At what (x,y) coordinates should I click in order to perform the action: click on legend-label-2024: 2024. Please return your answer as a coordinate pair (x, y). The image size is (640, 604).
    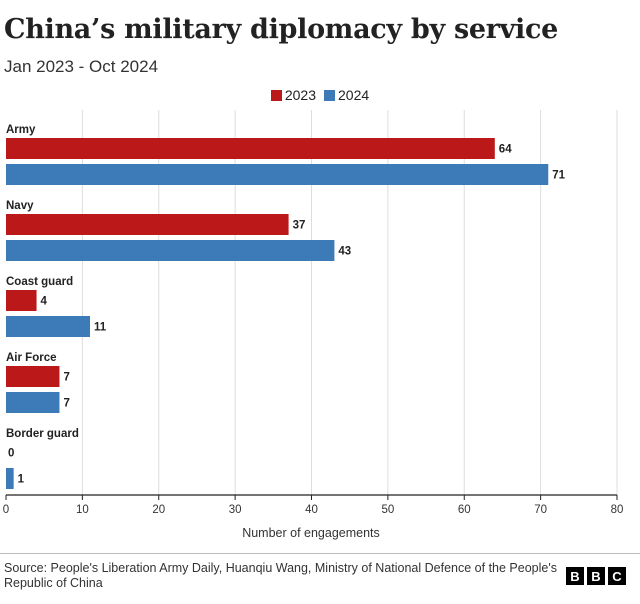
    Looking at the image, I should click on (354, 95).